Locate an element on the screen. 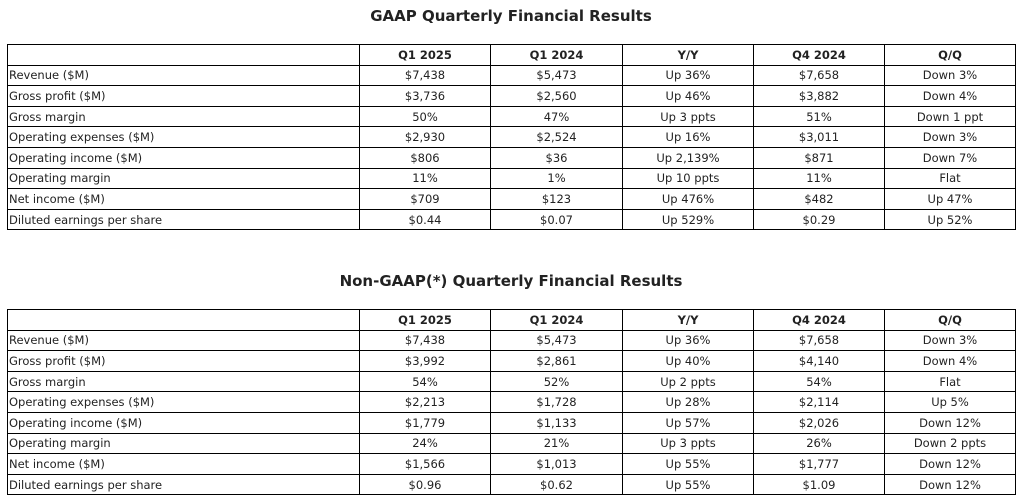  cell-q4-2024: $2,026 is located at coordinates (819, 422).